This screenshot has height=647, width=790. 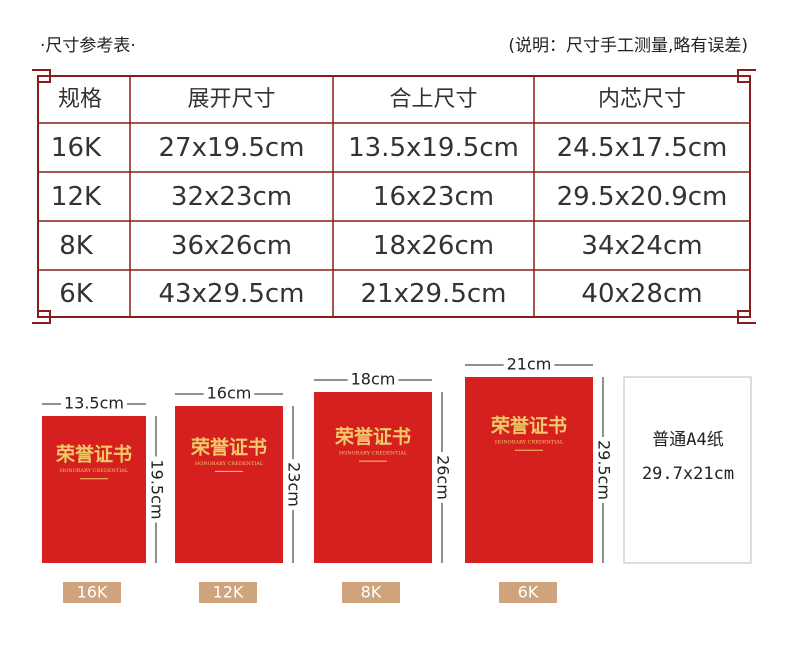 What do you see at coordinates (76, 148) in the screenshot?
I see `cell: 16K` at bounding box center [76, 148].